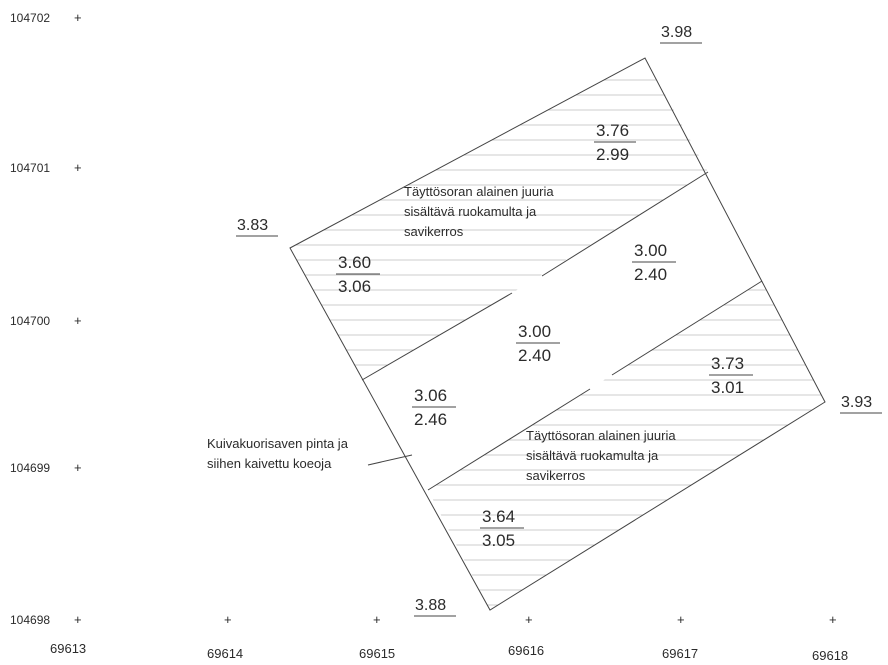  Describe the element at coordinates (30, 18) in the screenshot. I see `y-label-104702: 104702` at that location.